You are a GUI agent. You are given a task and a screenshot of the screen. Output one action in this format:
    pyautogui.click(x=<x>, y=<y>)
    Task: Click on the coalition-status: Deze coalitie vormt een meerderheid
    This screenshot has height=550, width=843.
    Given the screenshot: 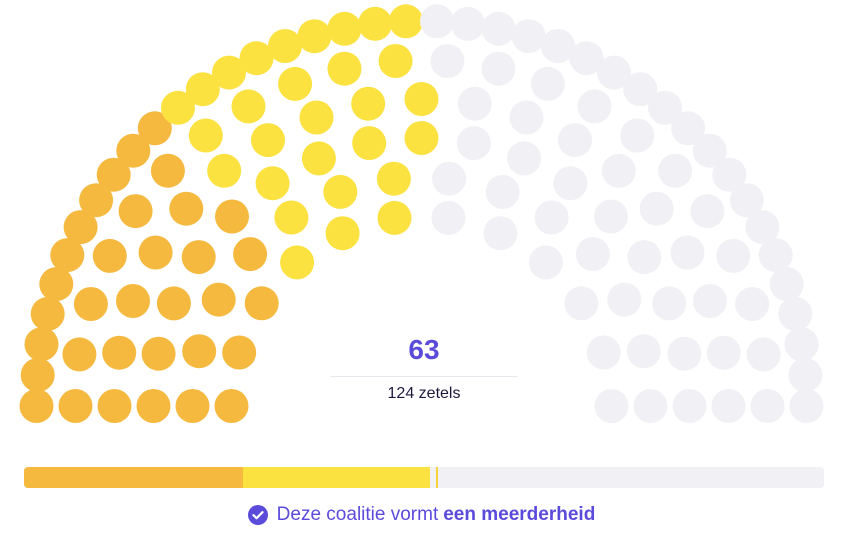 What is the action you would take?
    pyautogui.click(x=421, y=515)
    